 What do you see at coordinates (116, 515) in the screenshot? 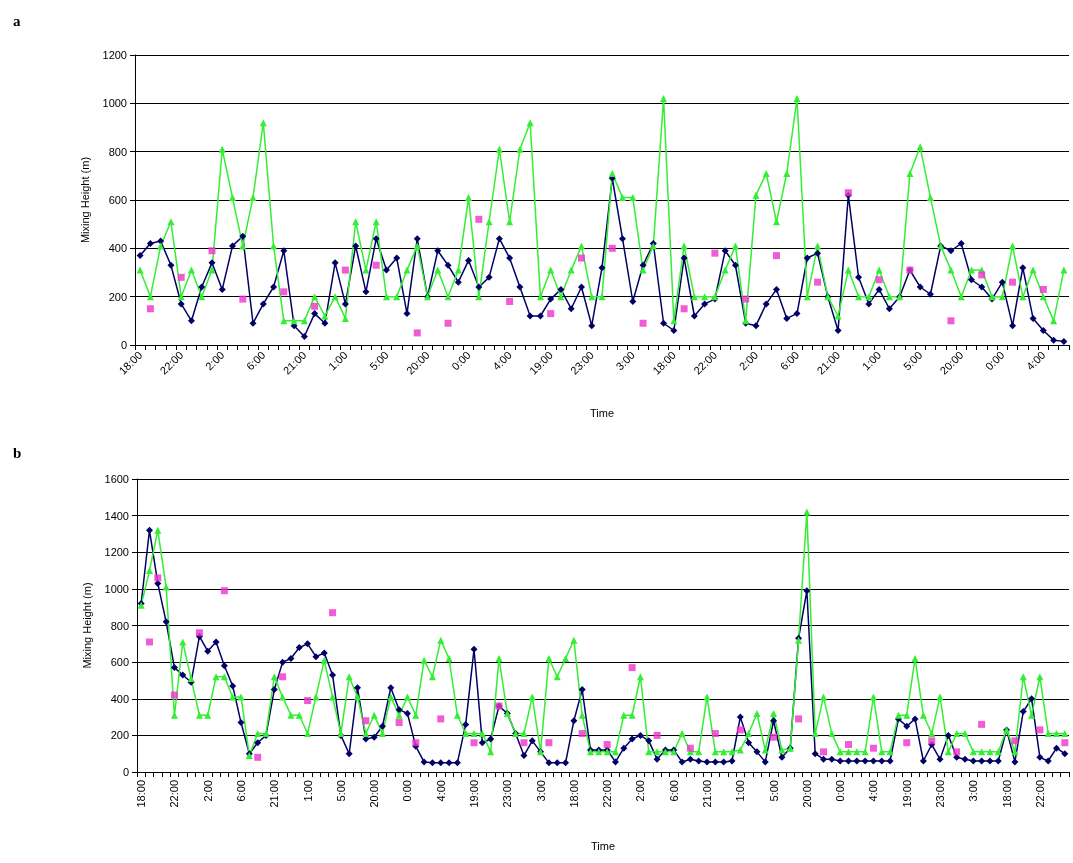
I see `y-tick-label: 1400` at bounding box center [116, 515].